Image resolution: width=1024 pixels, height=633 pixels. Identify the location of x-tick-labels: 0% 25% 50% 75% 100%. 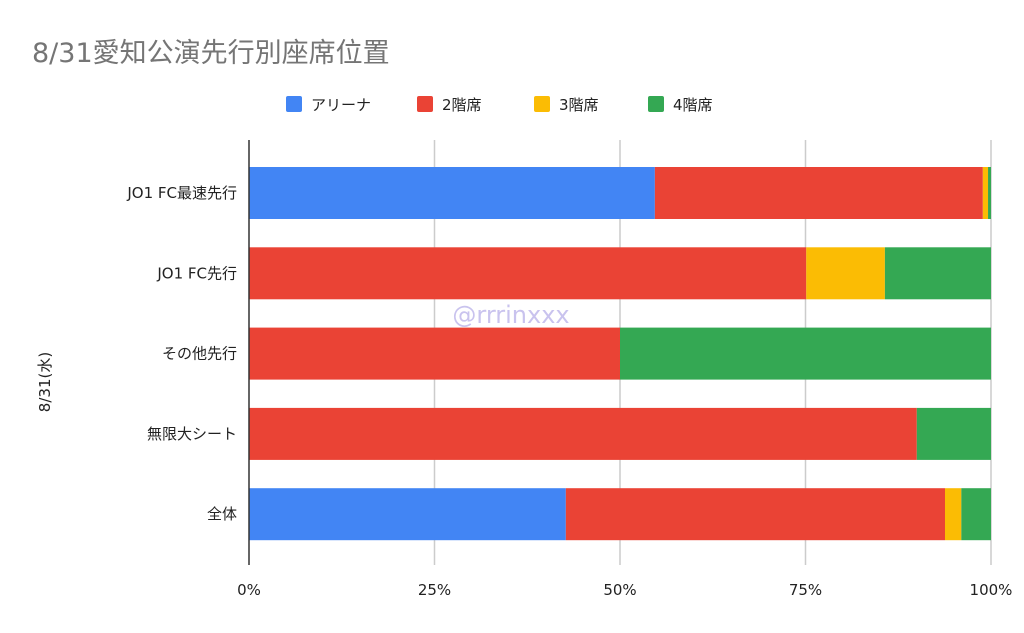
(624, 590).